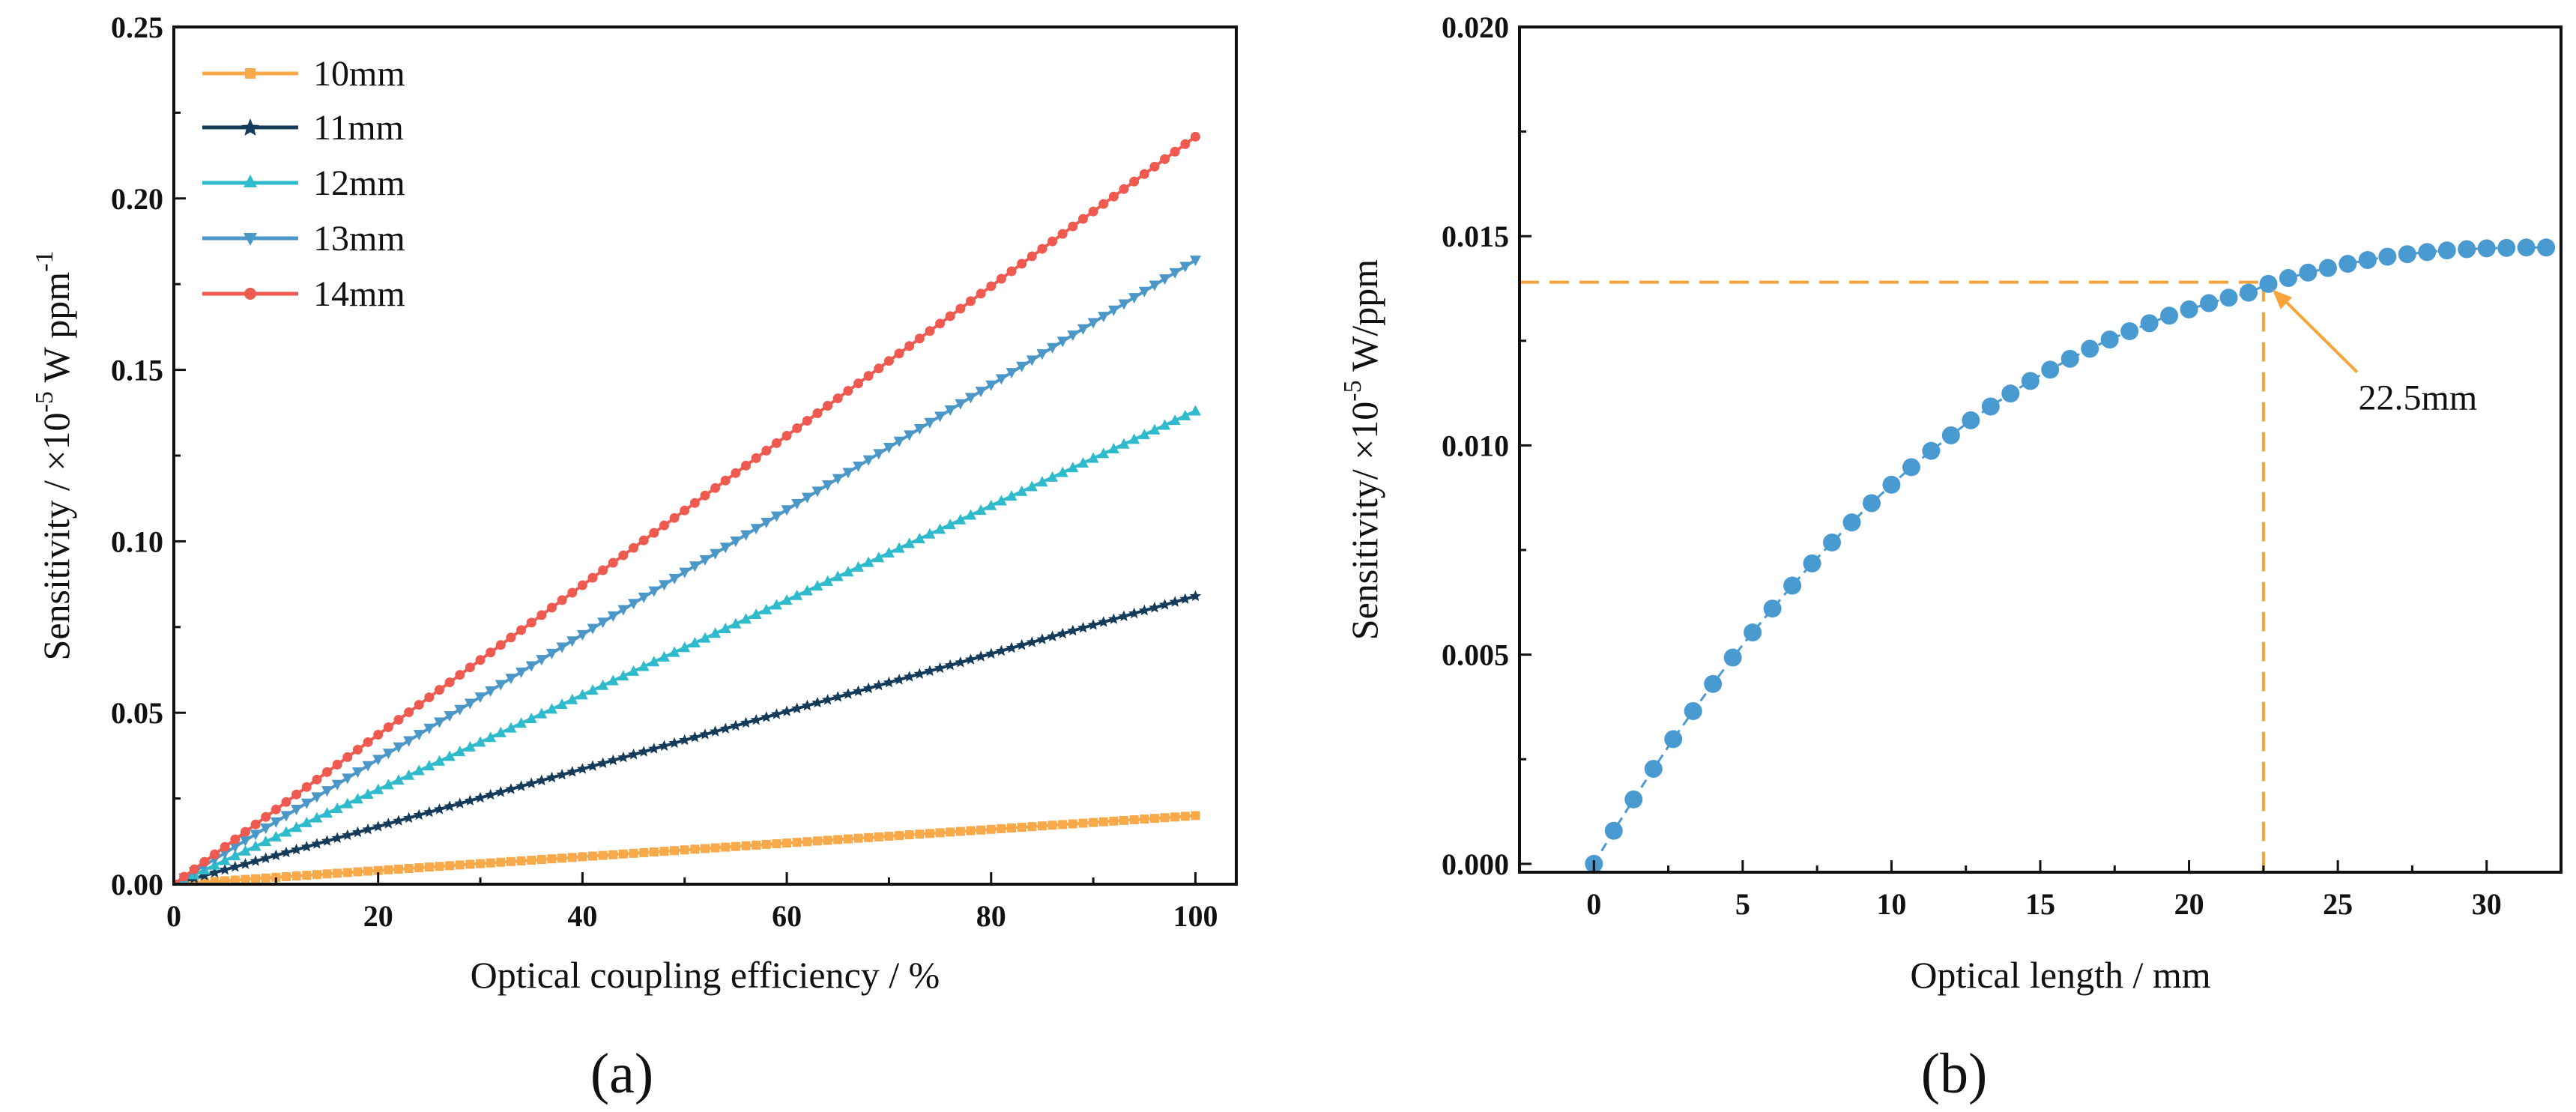  I want to click on chart-b-x-axis-title: Optical length / mm, so click(2060, 975).